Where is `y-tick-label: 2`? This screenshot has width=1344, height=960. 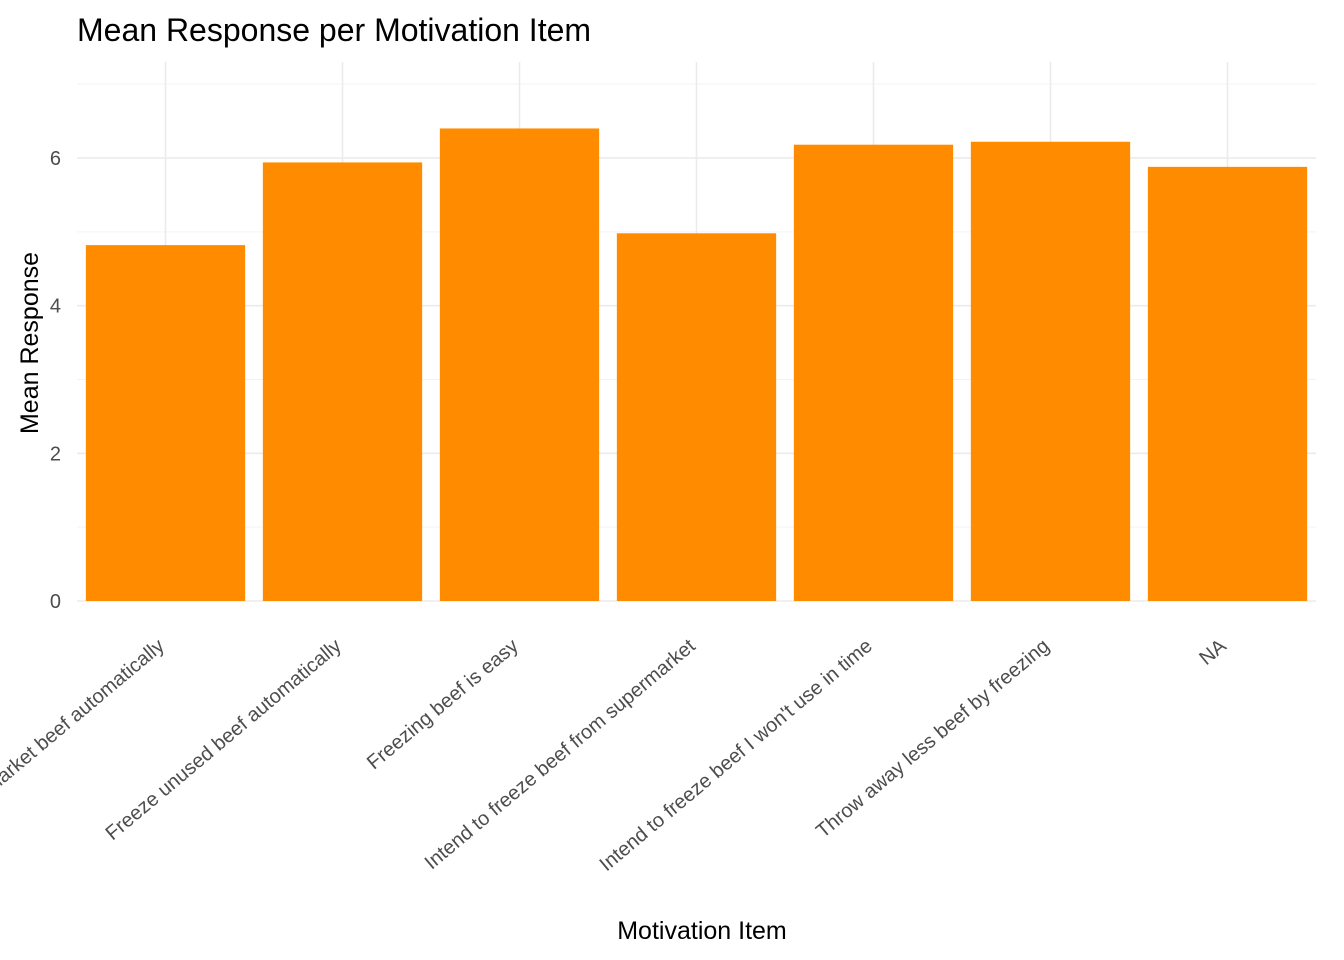 y-tick-label: 2 is located at coordinates (55, 454).